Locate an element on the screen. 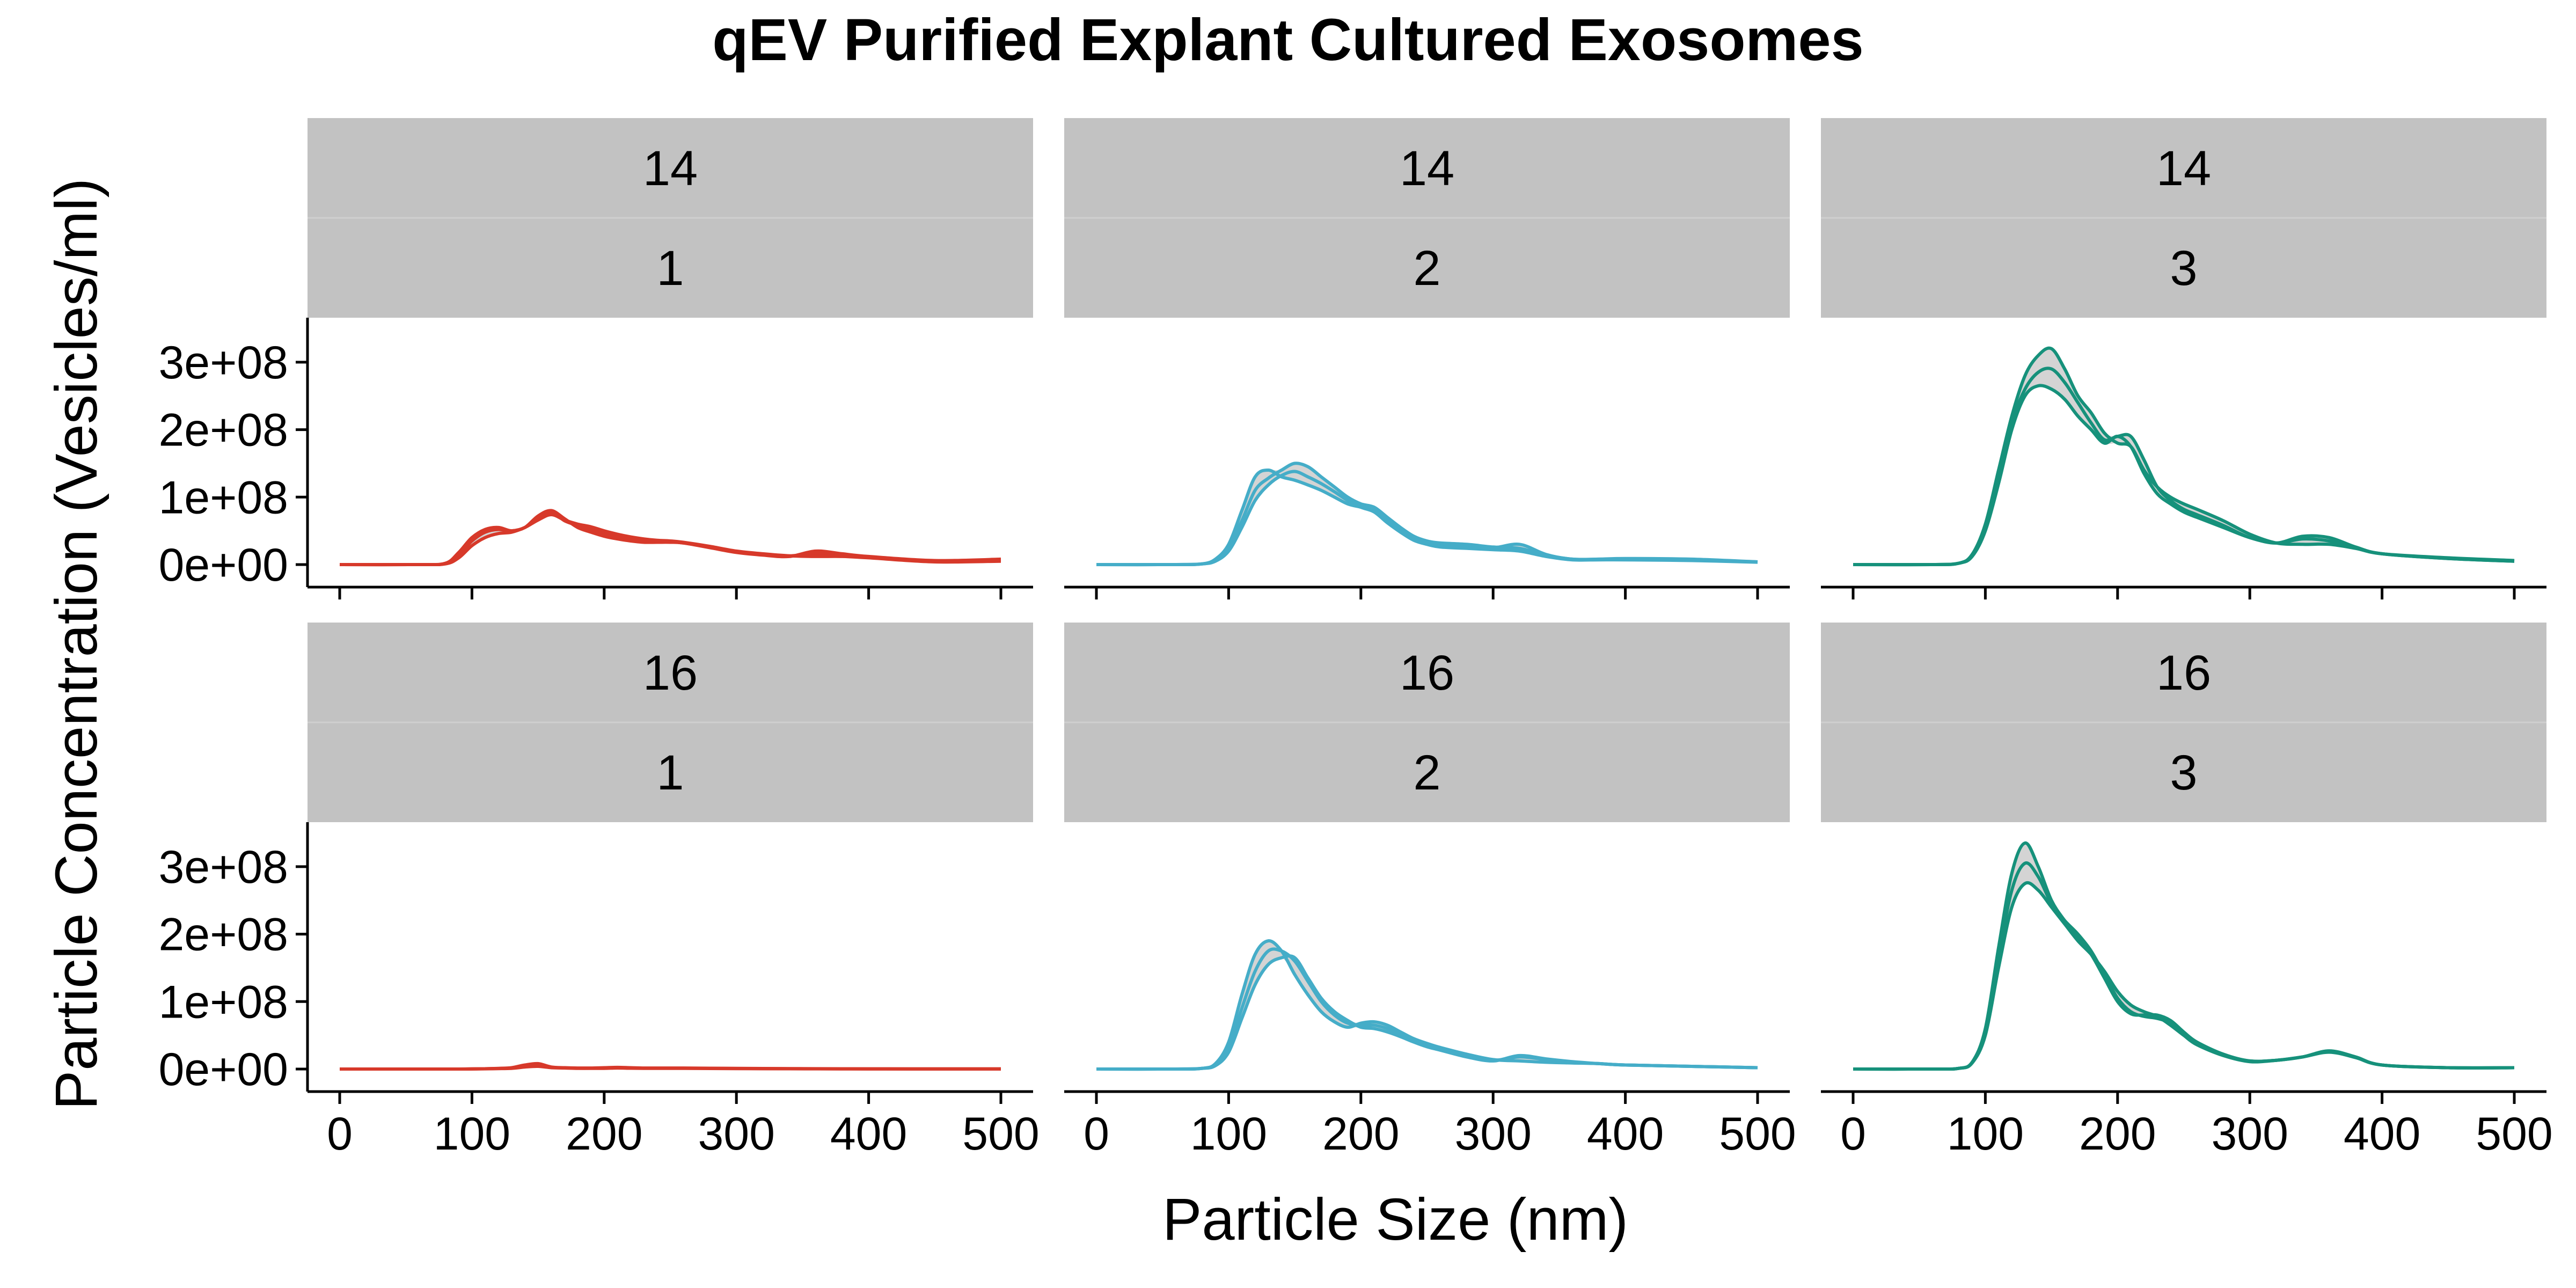 The height and width of the screenshot is (1288, 2576). facet-panel-16-1: 16 1 0 100 200 300 400 500 0e+00 1e+08 2e+08 3e+08 is located at coordinates (599, 891).